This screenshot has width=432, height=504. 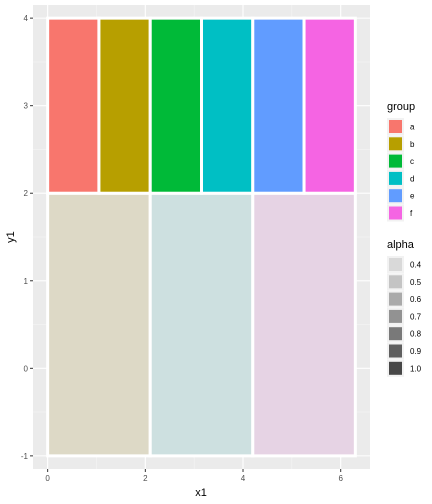 What do you see at coordinates (145, 478) in the screenshot?
I see `x-tick-label: 2` at bounding box center [145, 478].